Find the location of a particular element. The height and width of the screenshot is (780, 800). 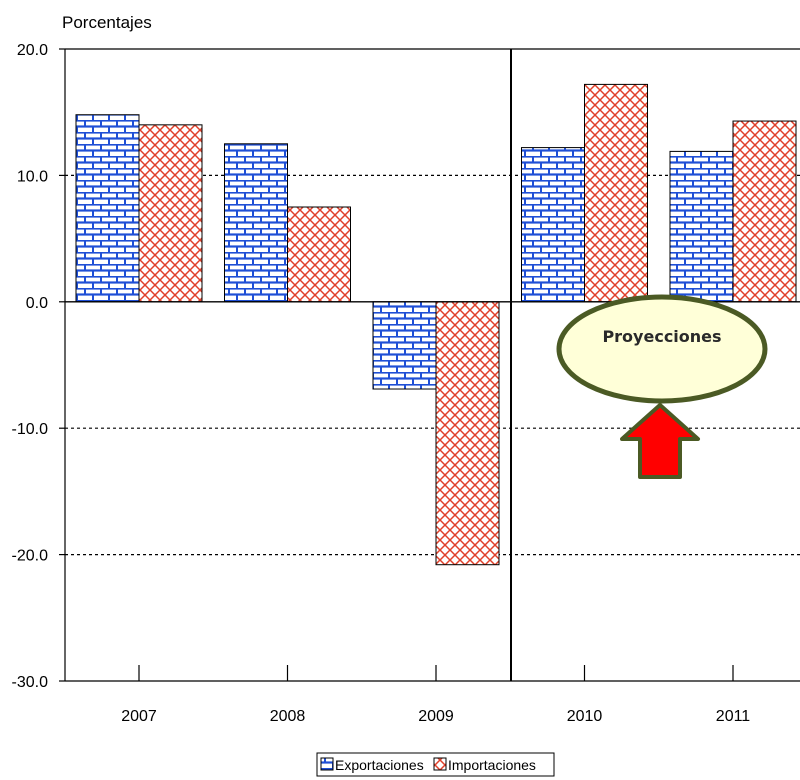

y-tick-label: 10.0 is located at coordinates (32, 176).